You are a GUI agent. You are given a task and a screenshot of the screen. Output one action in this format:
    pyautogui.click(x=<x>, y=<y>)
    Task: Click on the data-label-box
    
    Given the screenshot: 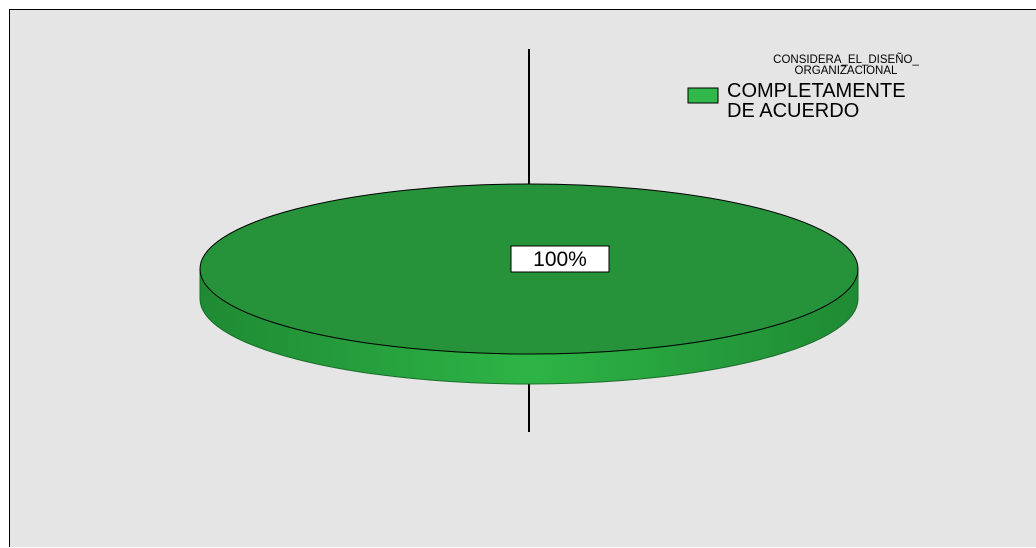 What is the action you would take?
    pyautogui.click(x=560, y=259)
    